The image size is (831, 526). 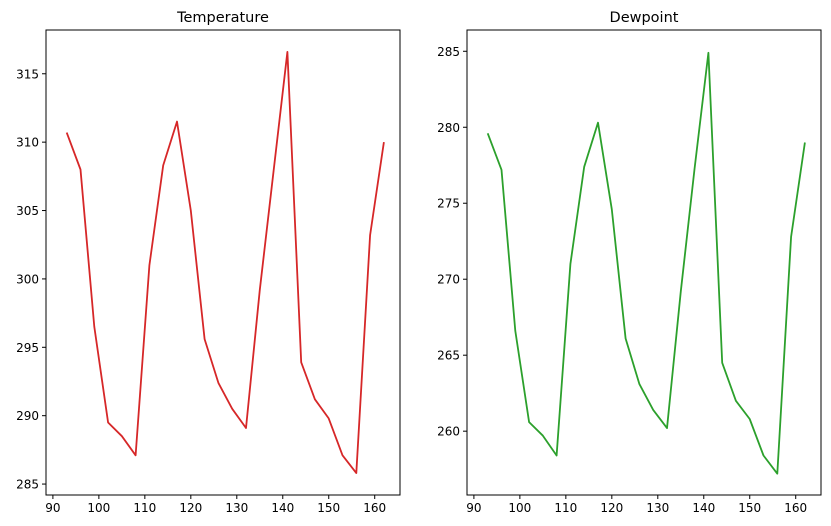 What do you see at coordinates (222, 18) in the screenshot?
I see `chart-title: Temperature` at bounding box center [222, 18].